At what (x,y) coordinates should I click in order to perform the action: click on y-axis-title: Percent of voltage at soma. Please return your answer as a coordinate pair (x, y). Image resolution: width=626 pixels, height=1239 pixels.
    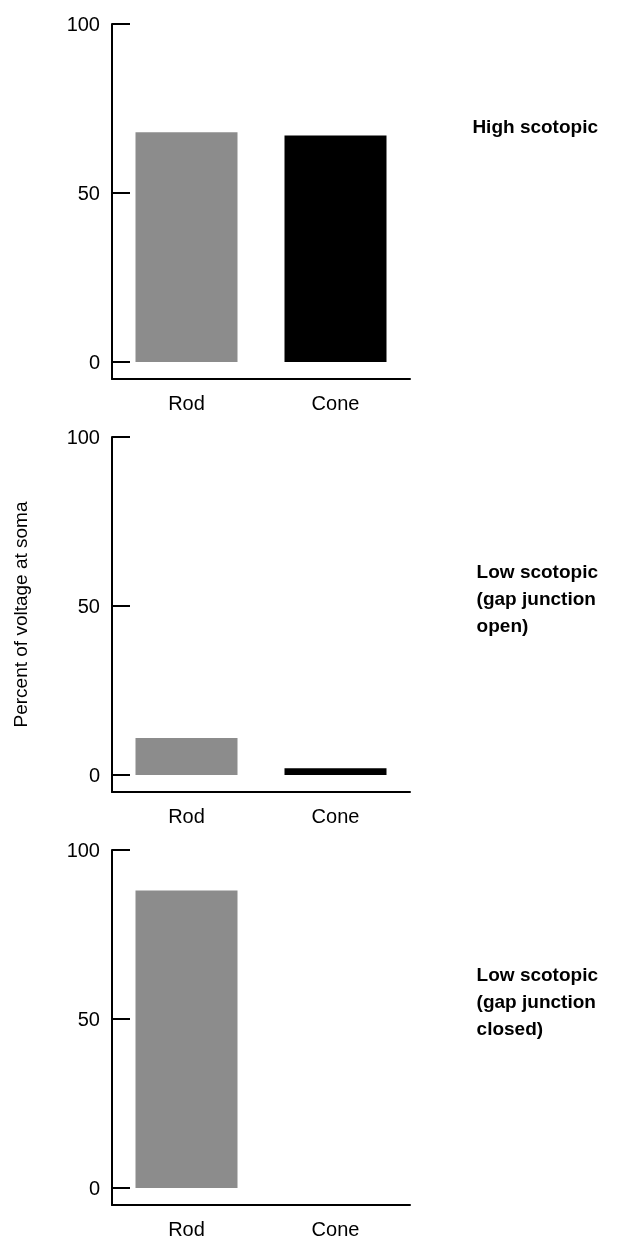
    Looking at the image, I should click on (20, 614).